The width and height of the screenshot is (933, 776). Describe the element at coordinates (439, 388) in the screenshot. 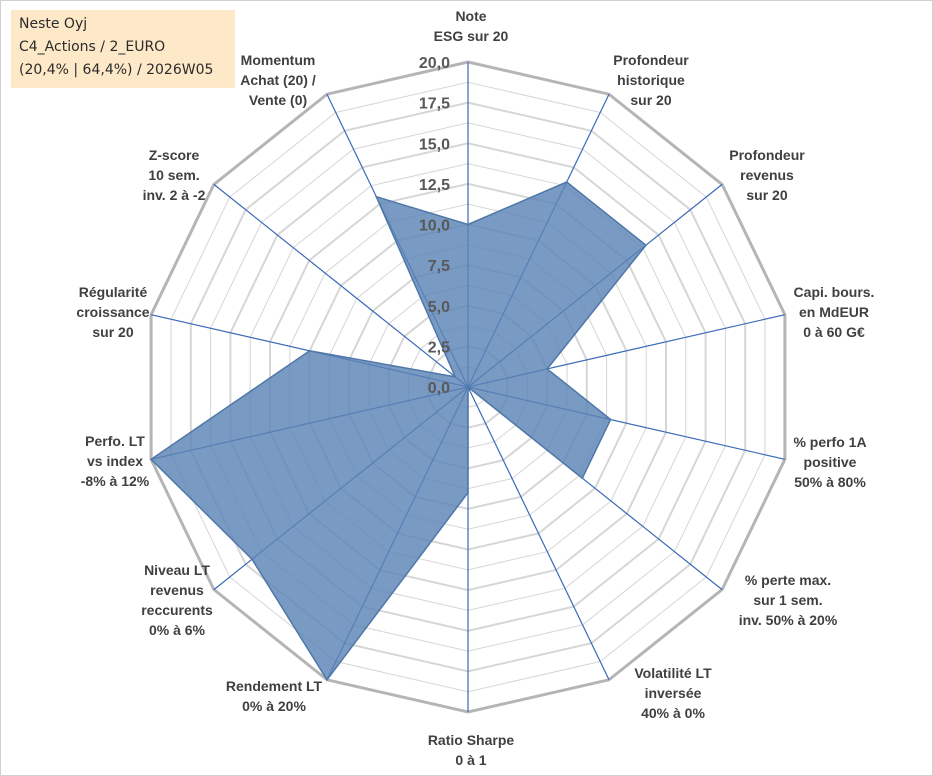

I see `tick-label: 0,0` at that location.